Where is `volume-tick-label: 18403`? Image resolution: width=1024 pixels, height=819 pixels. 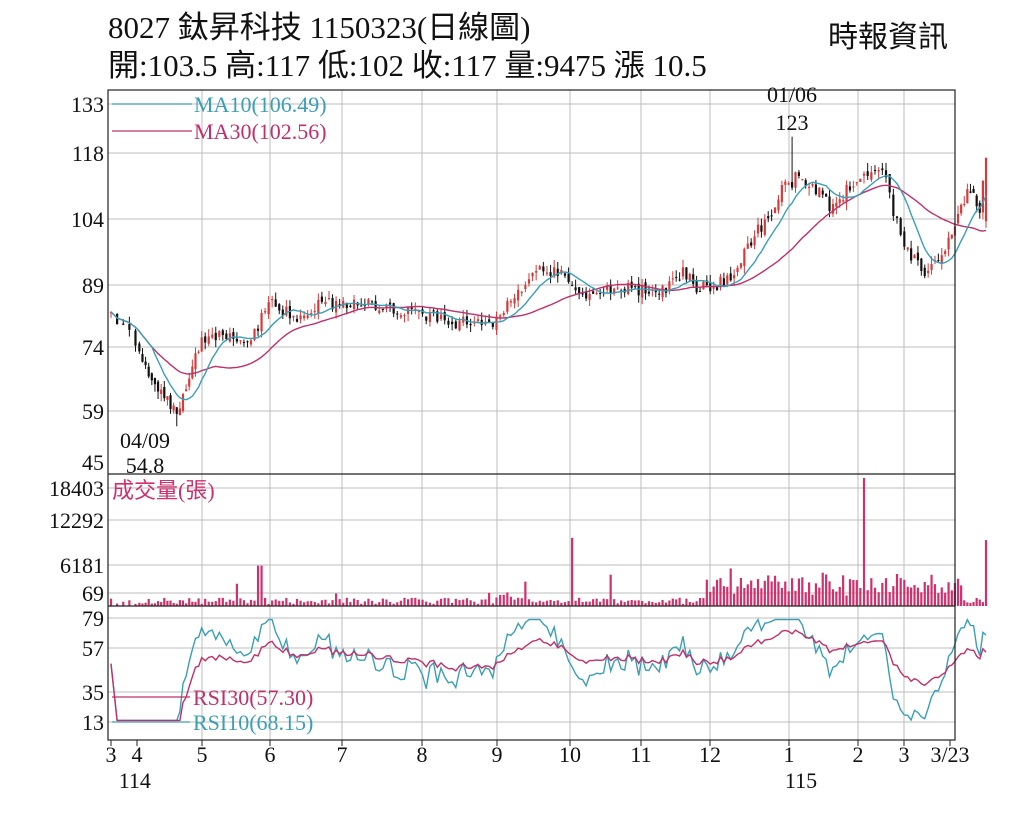 volume-tick-label: 18403 is located at coordinates (76, 488).